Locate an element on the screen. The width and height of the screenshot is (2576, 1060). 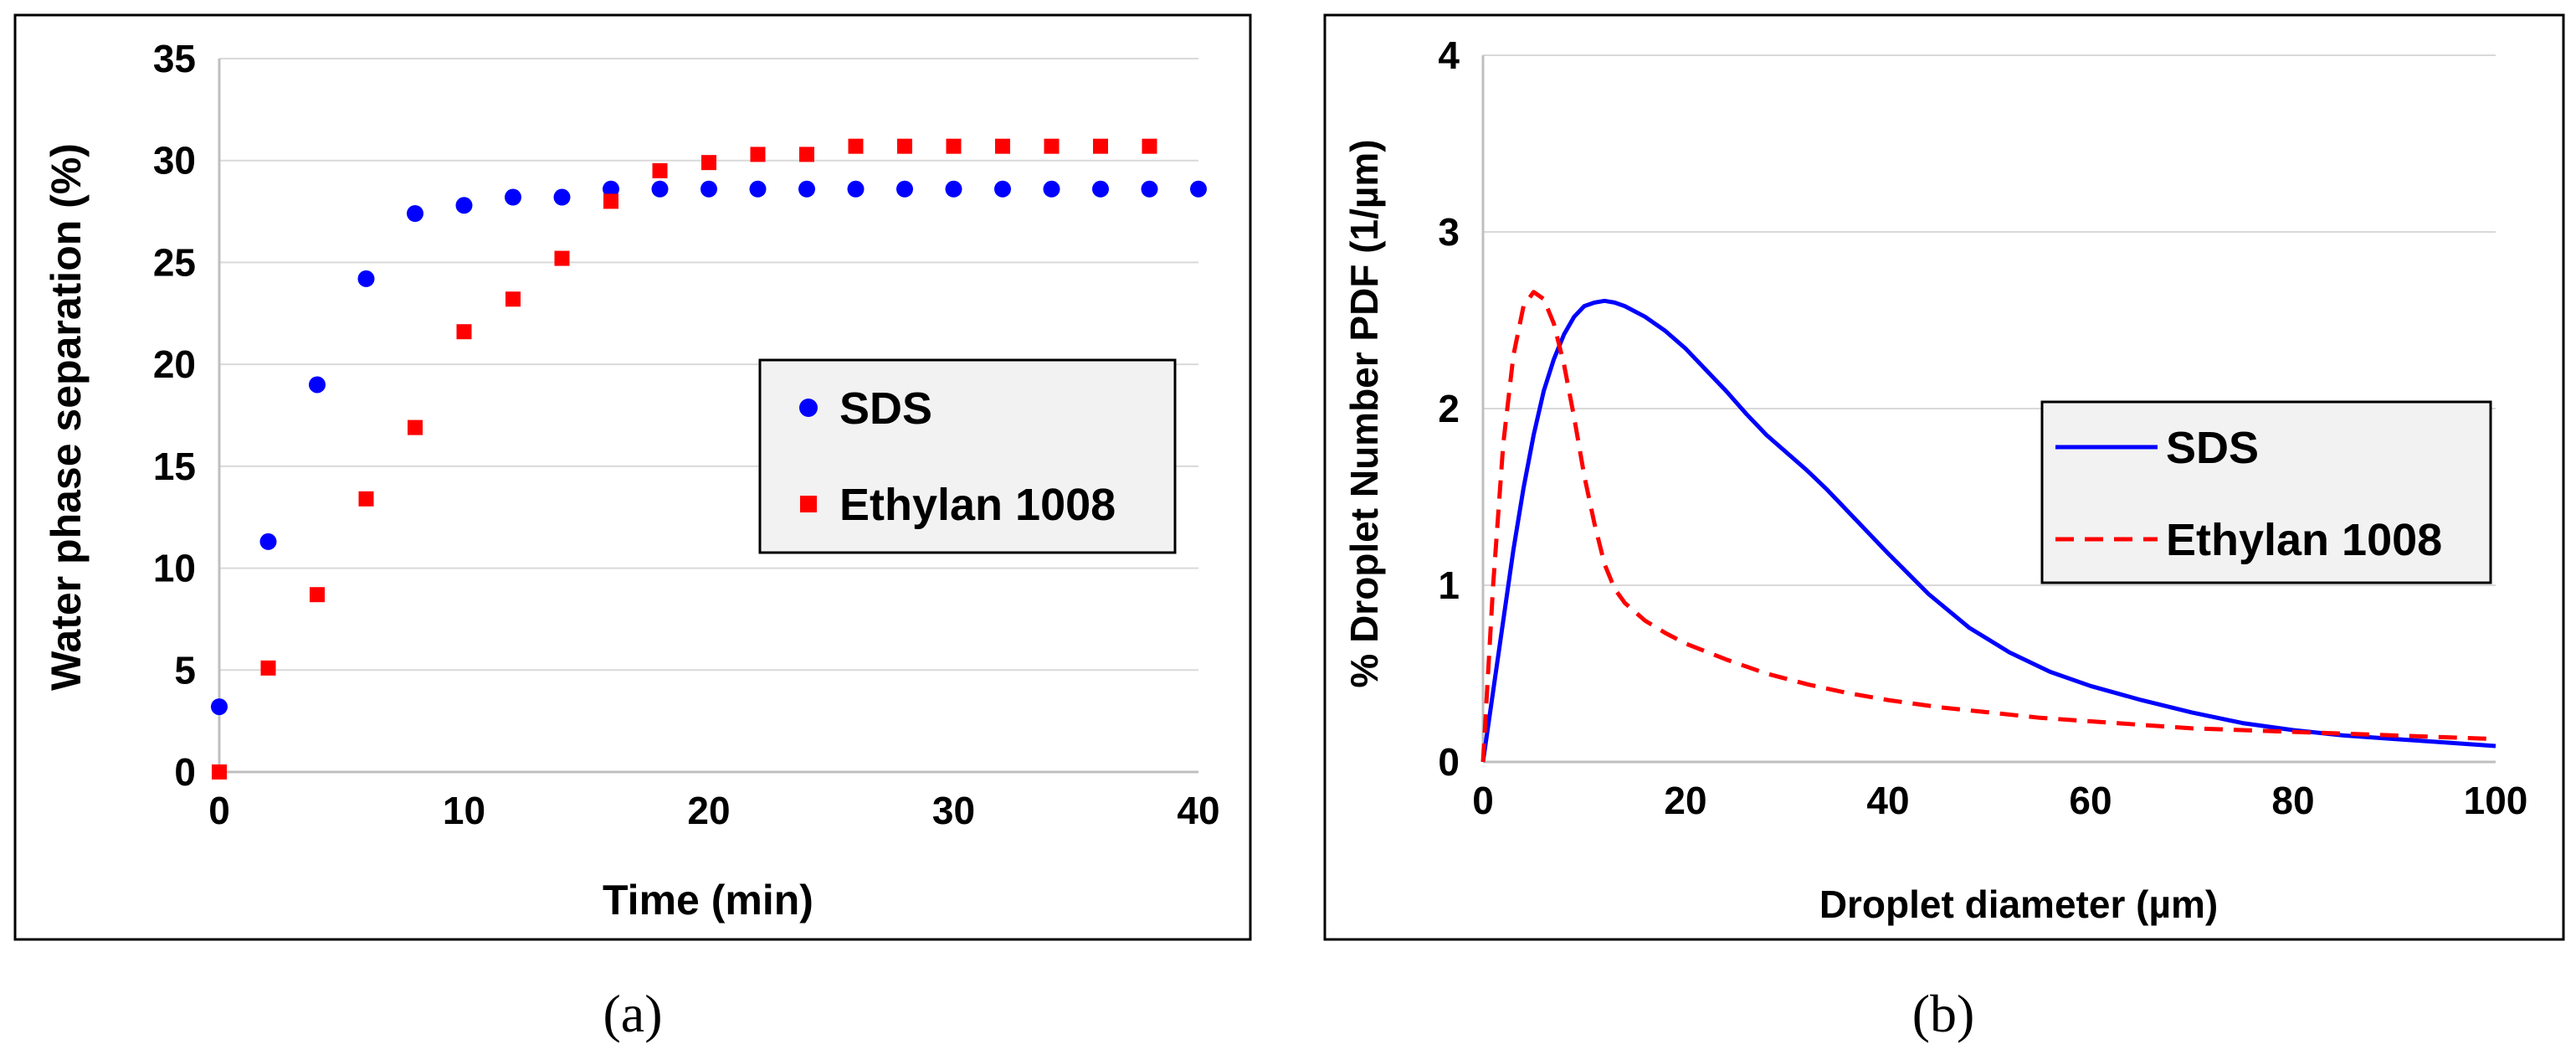
chart-a-xlabel: Time (min) is located at coordinates (708, 900).